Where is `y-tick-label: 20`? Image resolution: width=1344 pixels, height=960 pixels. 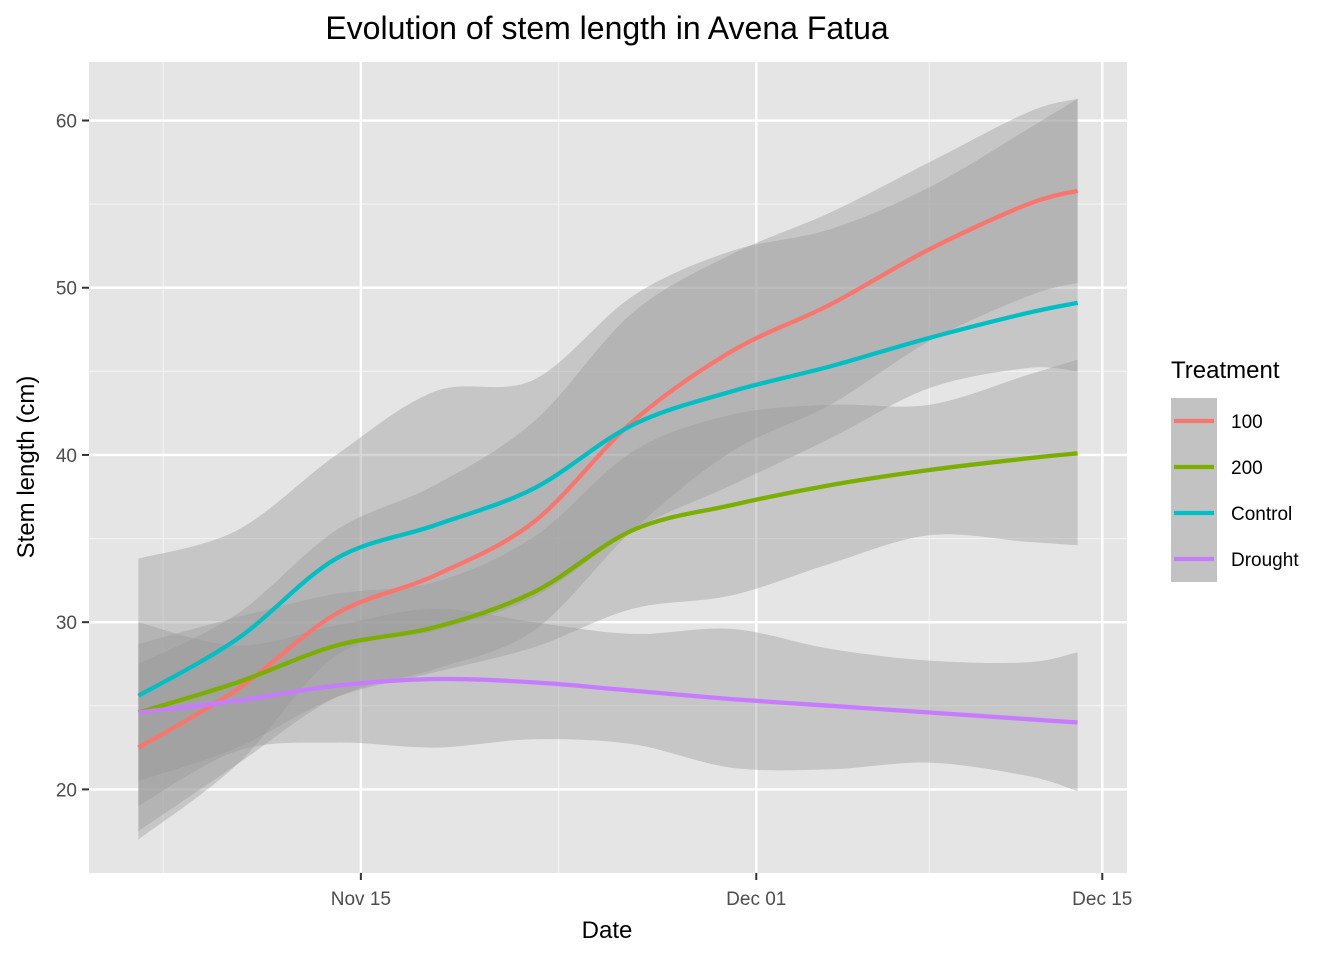
y-tick-label: 20 is located at coordinates (66, 790).